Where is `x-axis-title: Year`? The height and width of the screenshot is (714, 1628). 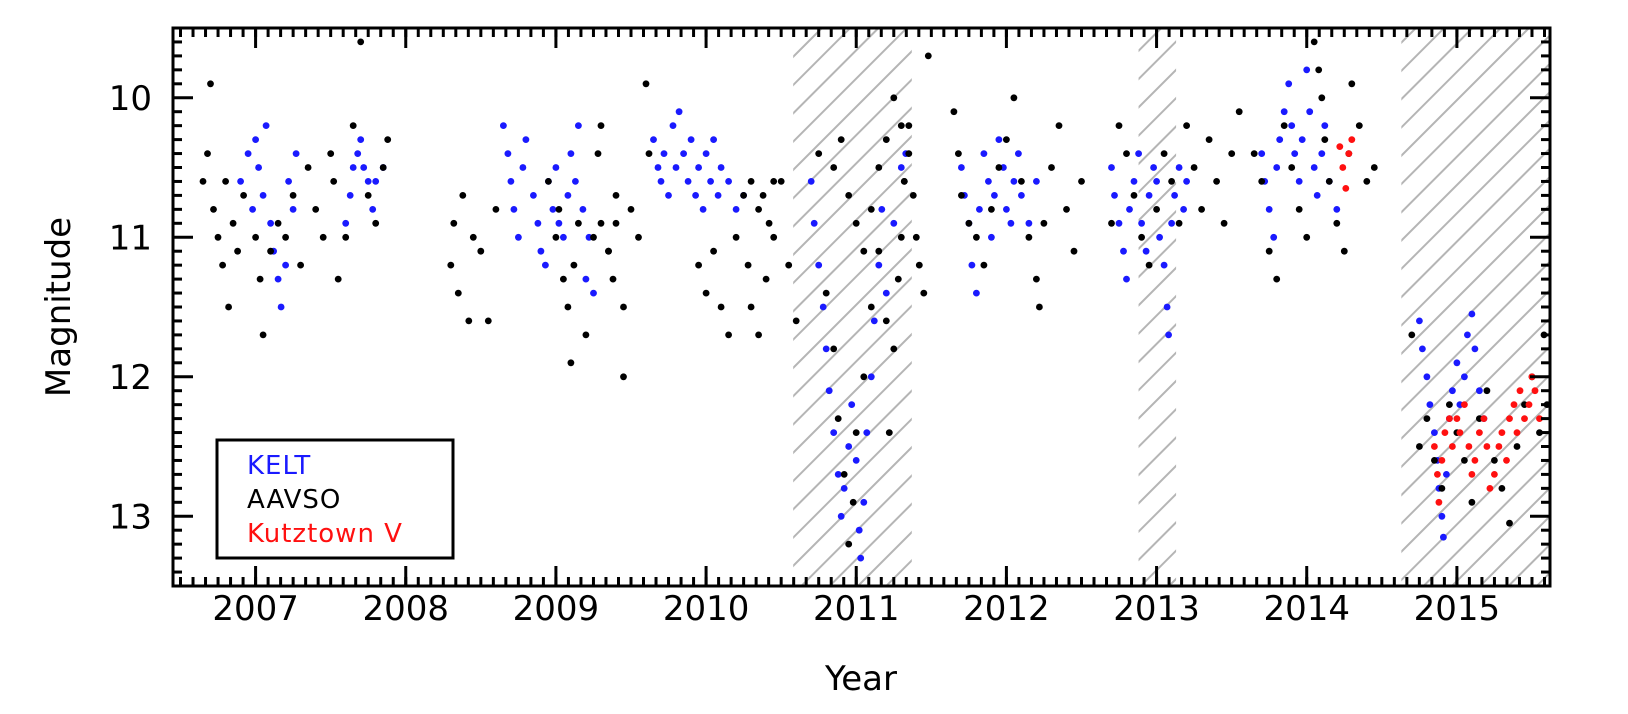
x-axis-title: Year is located at coordinates (860, 679).